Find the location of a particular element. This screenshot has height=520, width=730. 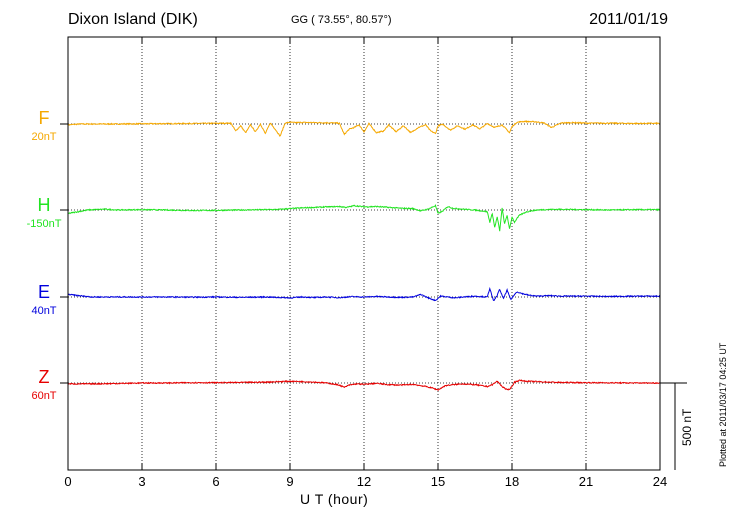

channel-baseline-e: 40nT is located at coordinates (44, 311).